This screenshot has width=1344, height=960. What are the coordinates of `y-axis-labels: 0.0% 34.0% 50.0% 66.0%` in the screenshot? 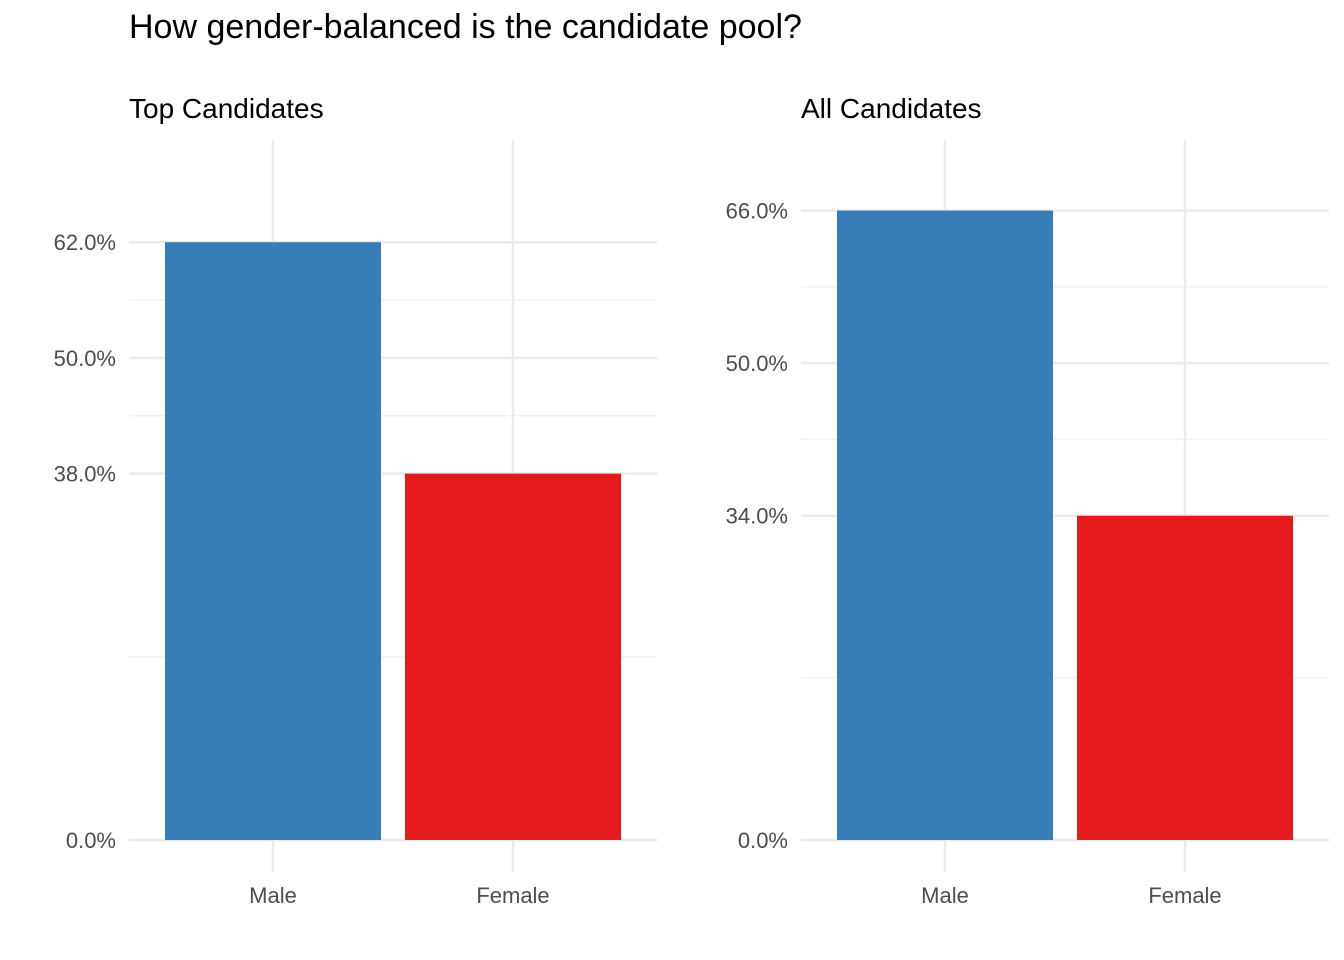 It's located at (757, 526).